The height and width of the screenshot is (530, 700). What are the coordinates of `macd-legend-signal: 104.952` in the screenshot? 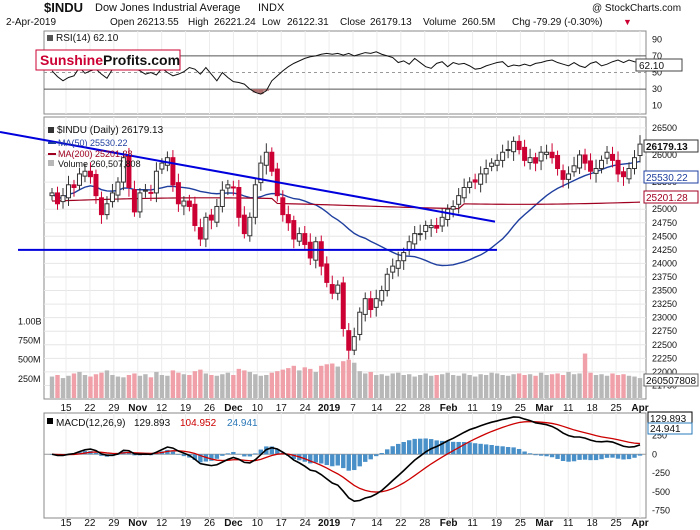 It's located at (198, 423).